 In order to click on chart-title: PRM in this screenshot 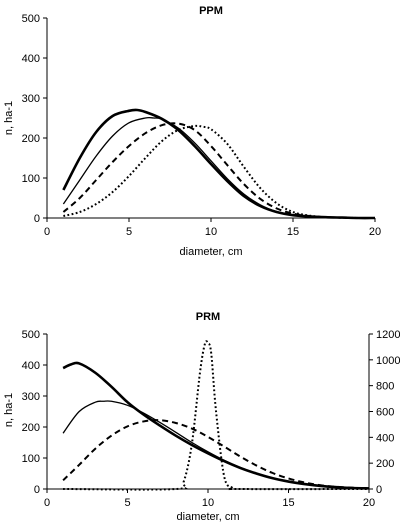, I will do `click(208, 317)`.